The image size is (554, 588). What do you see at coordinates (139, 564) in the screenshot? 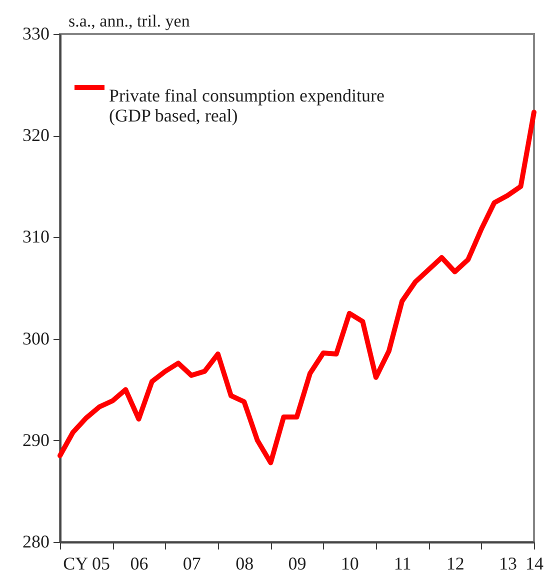
I see `x-tick-label: 06` at bounding box center [139, 564].